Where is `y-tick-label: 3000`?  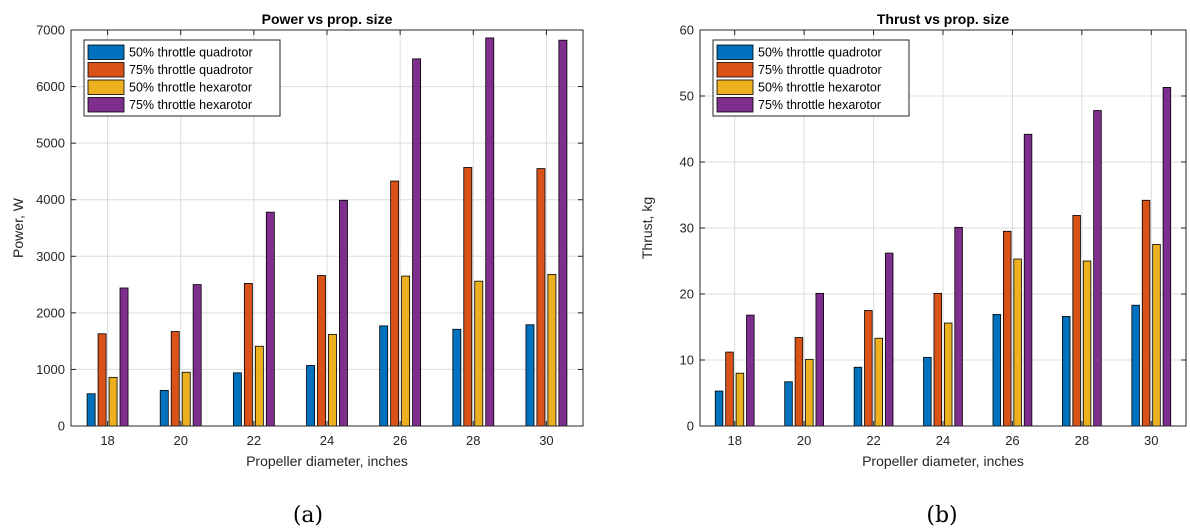 y-tick-label: 3000 is located at coordinates (50, 256).